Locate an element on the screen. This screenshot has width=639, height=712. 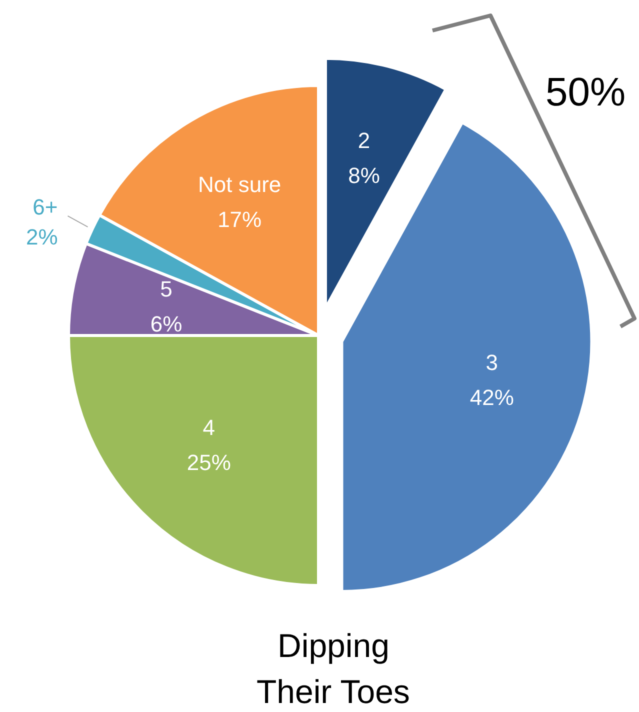
data-label: 6% is located at coordinates (166, 323).